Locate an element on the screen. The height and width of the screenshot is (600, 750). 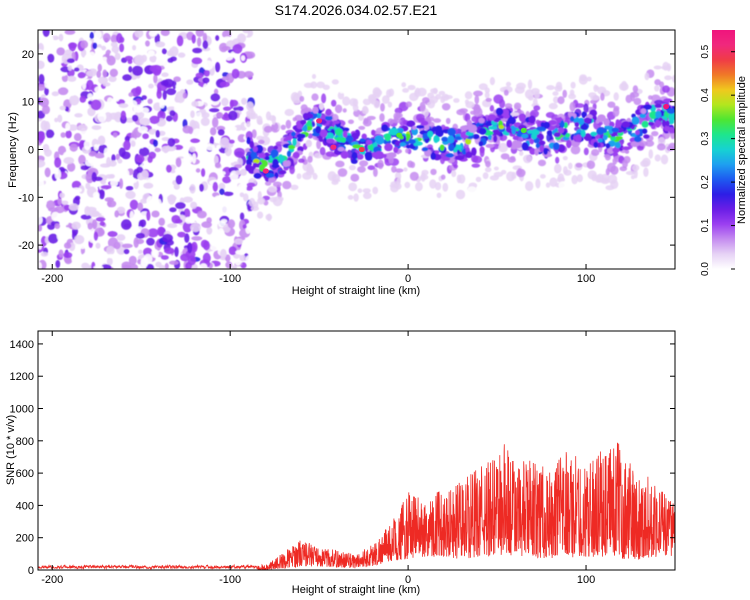
y-tick-label: 10 is located at coordinates (28, 103).